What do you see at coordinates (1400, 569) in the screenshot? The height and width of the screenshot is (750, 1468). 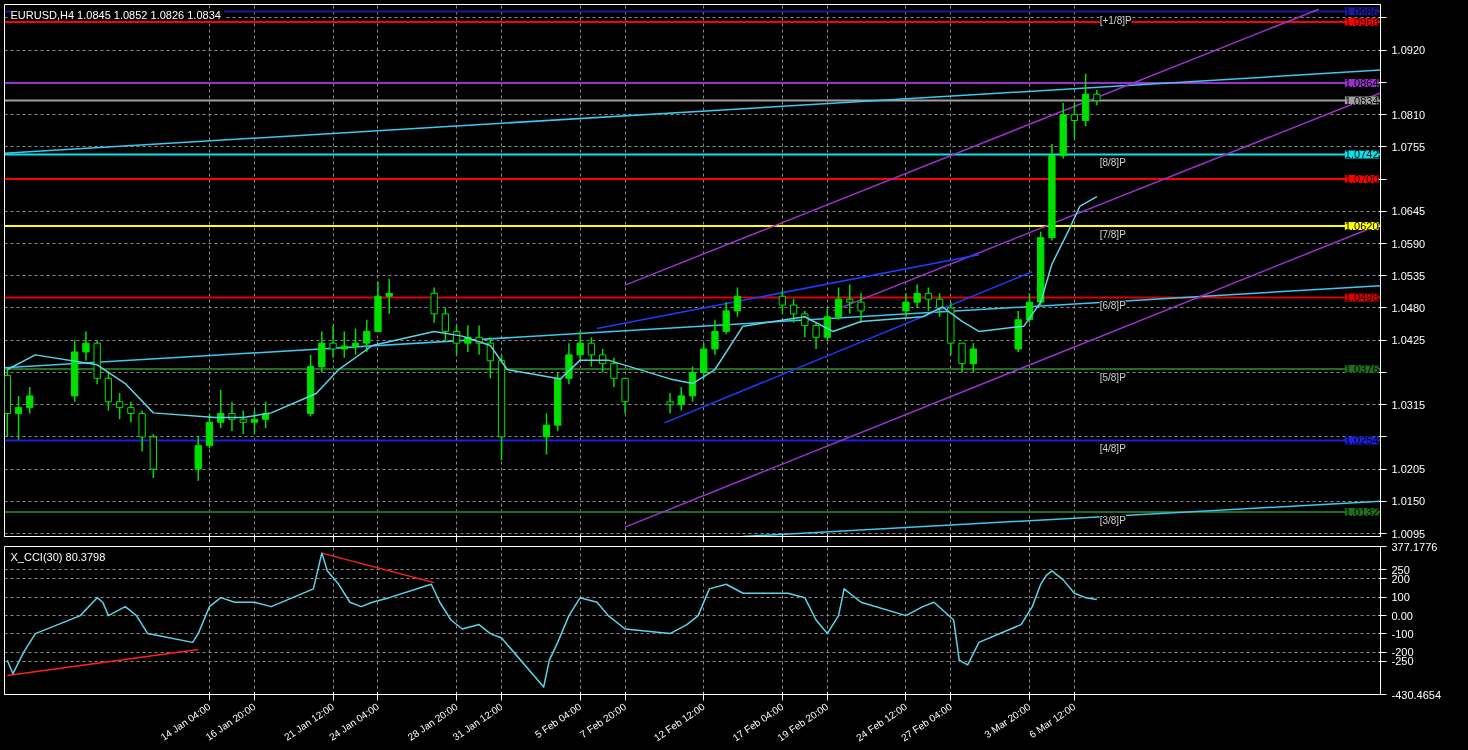 I see `y-tick-label: 250` at bounding box center [1400, 569].